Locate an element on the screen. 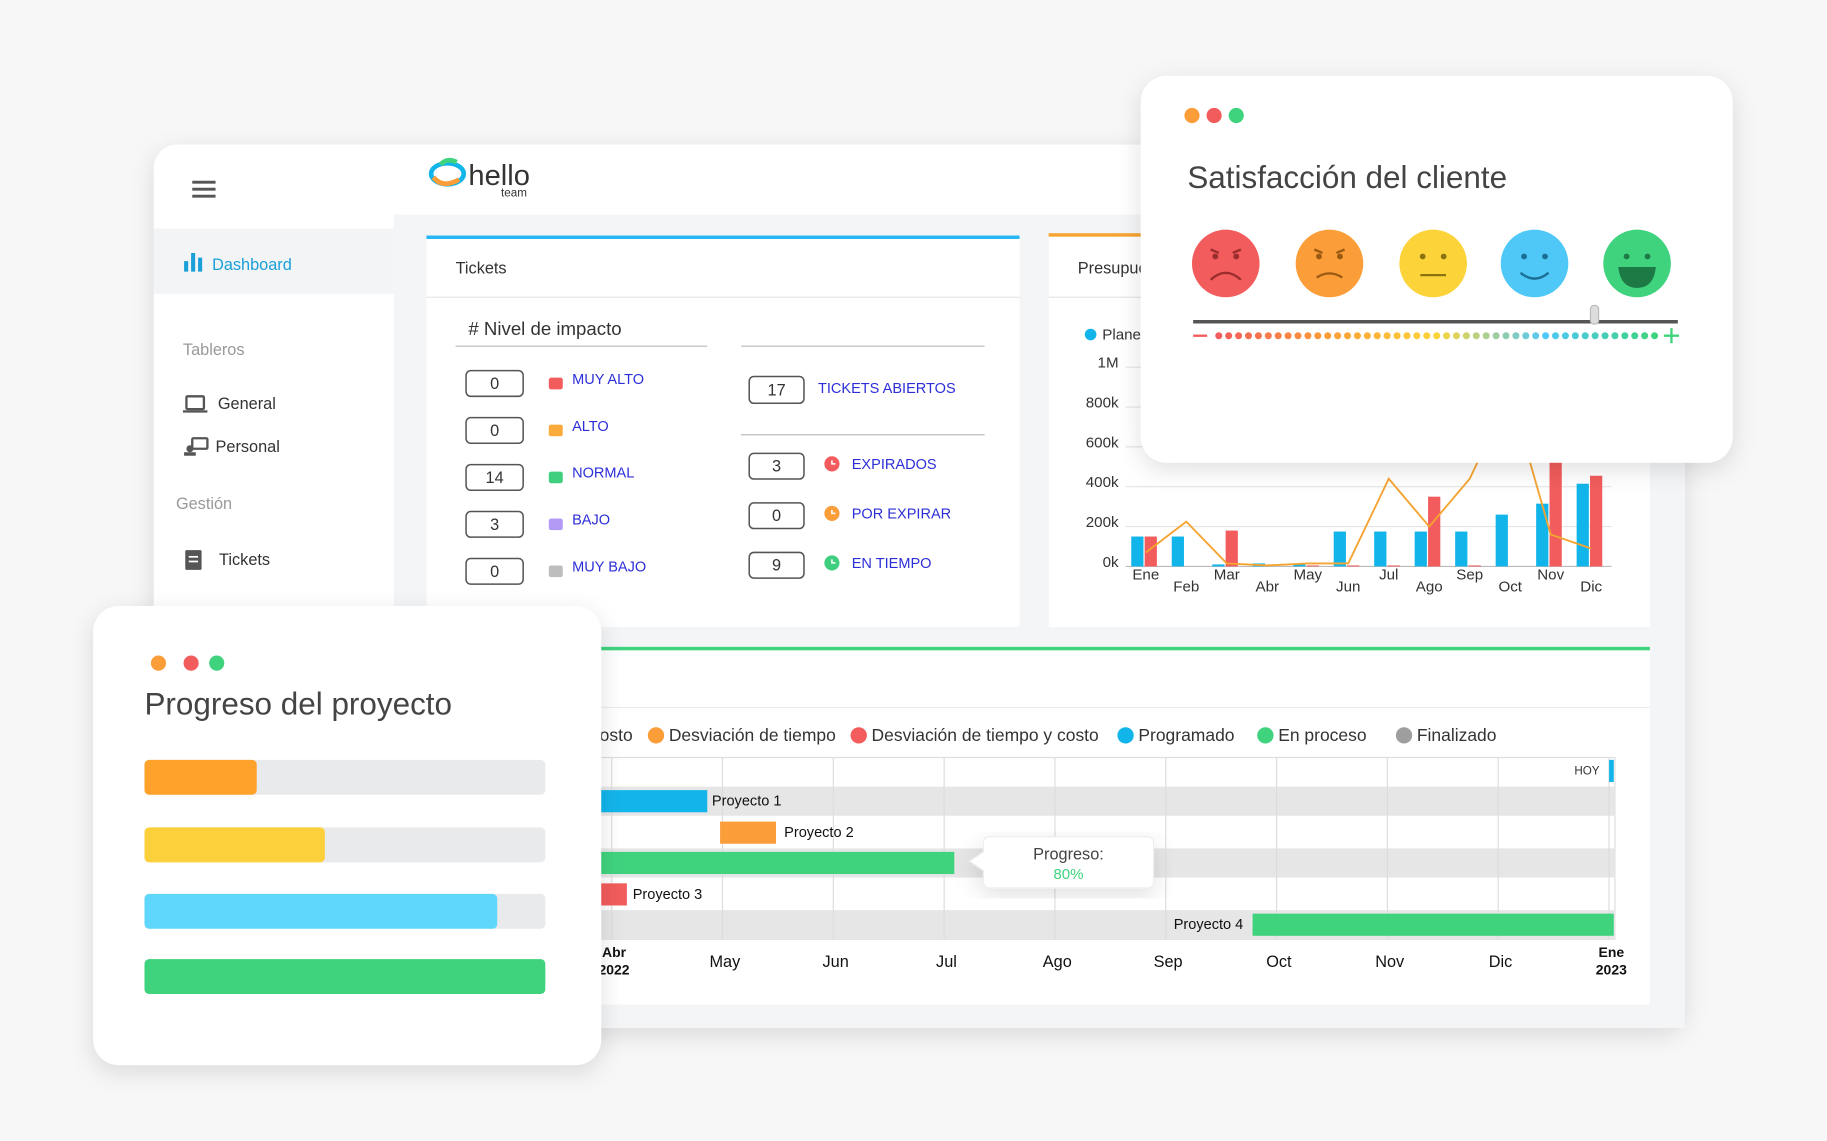 The height and width of the screenshot is (1141, 1827). panel-title: Tickets is located at coordinates (481, 269).